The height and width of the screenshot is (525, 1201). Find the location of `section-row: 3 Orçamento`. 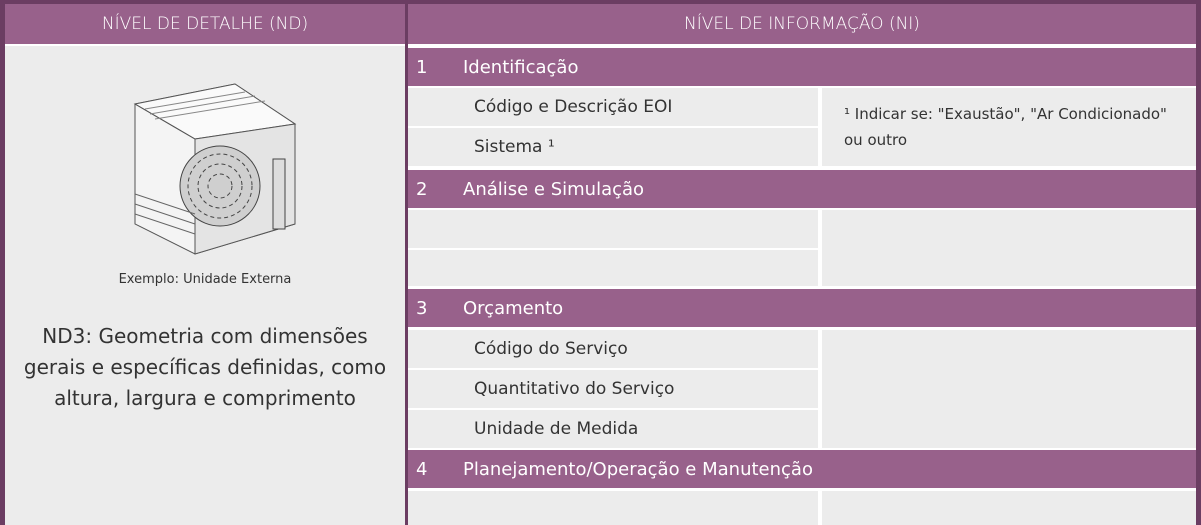

section-row: 3 Orçamento is located at coordinates (802, 308).